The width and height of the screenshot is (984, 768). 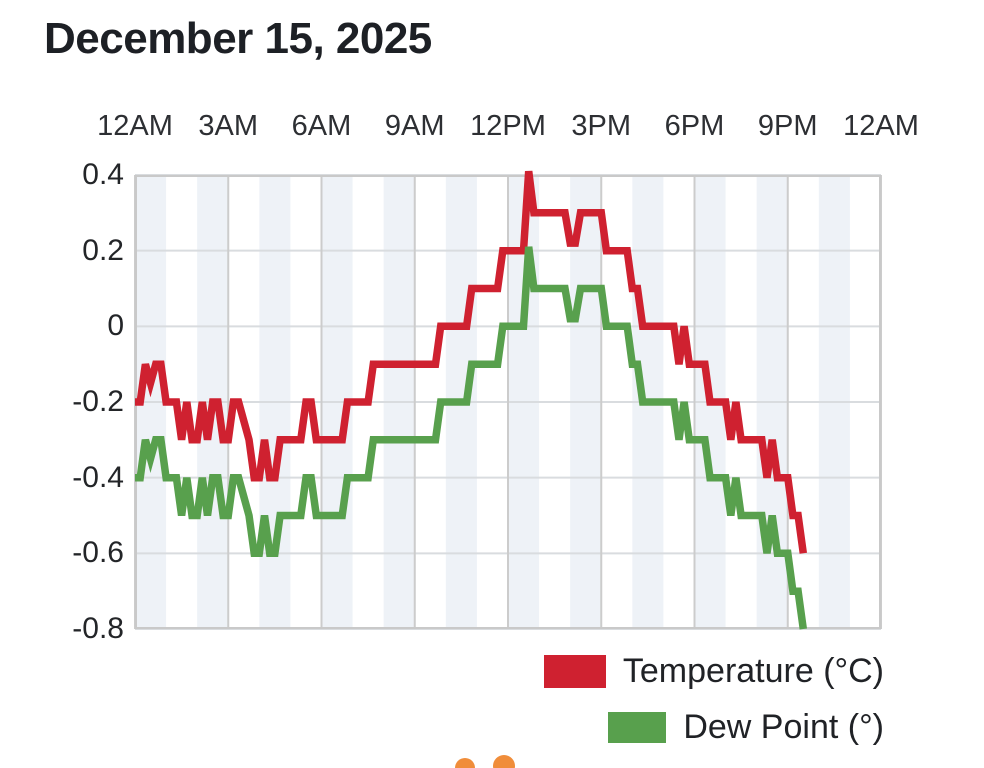 I want to click on y-axis-label: 0.4, so click(x=103, y=174).